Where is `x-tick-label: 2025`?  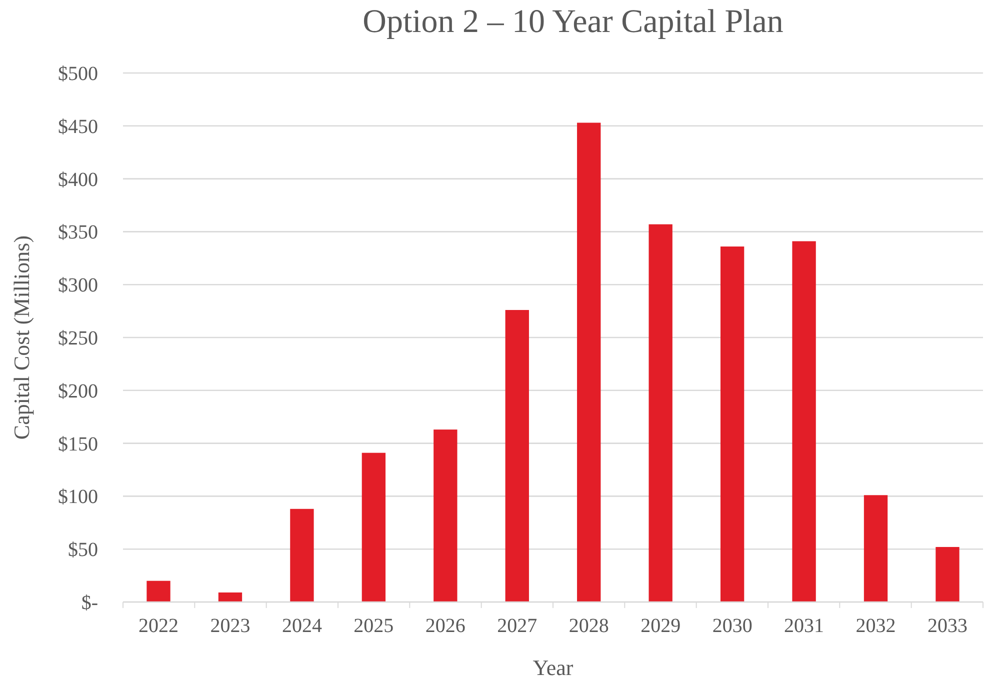
x-tick-label: 2025 is located at coordinates (374, 626).